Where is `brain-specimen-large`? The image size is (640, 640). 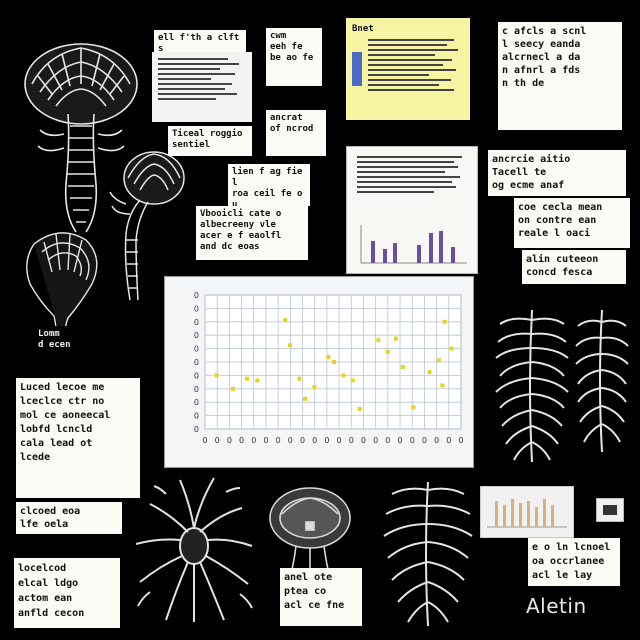
brain-specimen-large is located at coordinates (81, 138).